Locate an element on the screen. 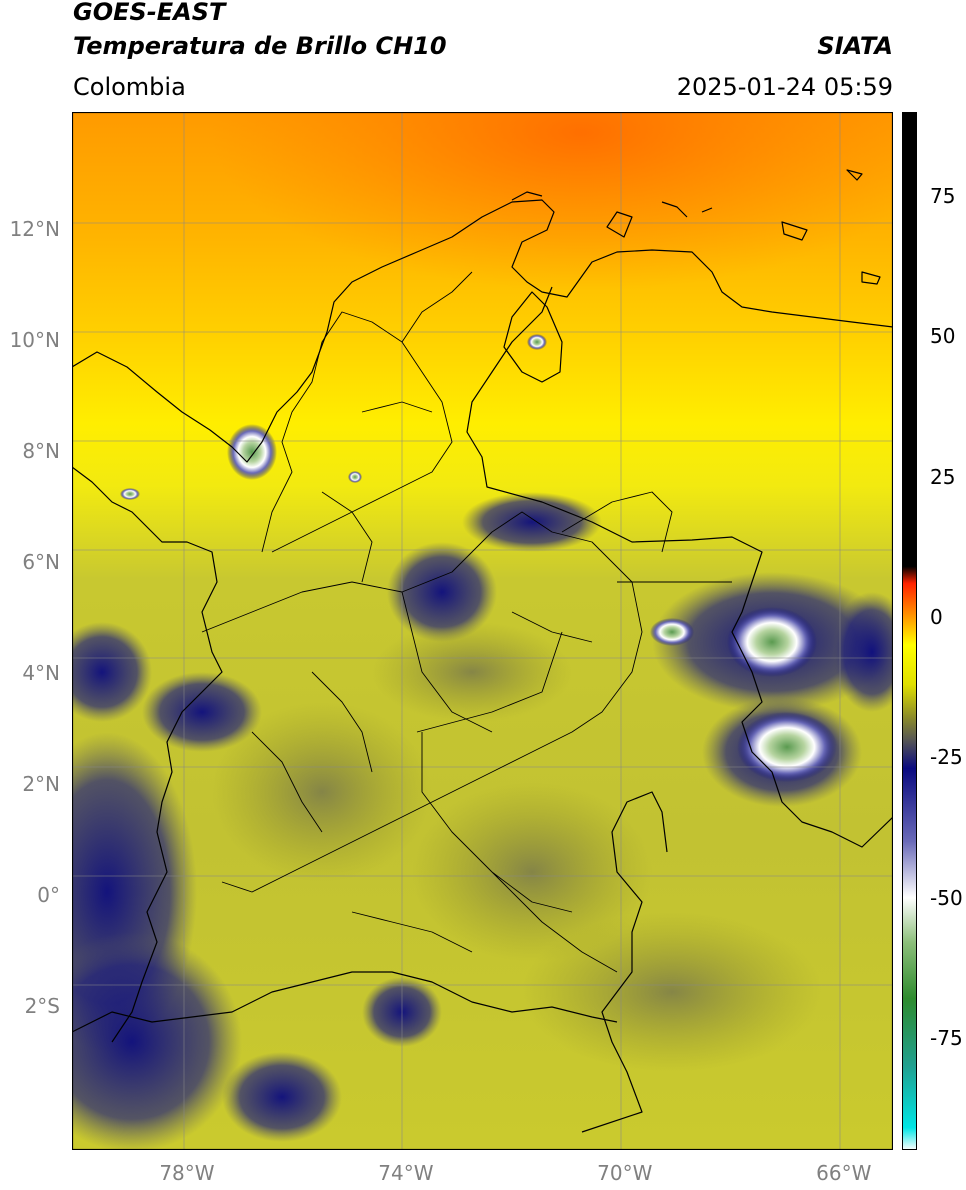  pacific-coastline is located at coordinates (147, 754).